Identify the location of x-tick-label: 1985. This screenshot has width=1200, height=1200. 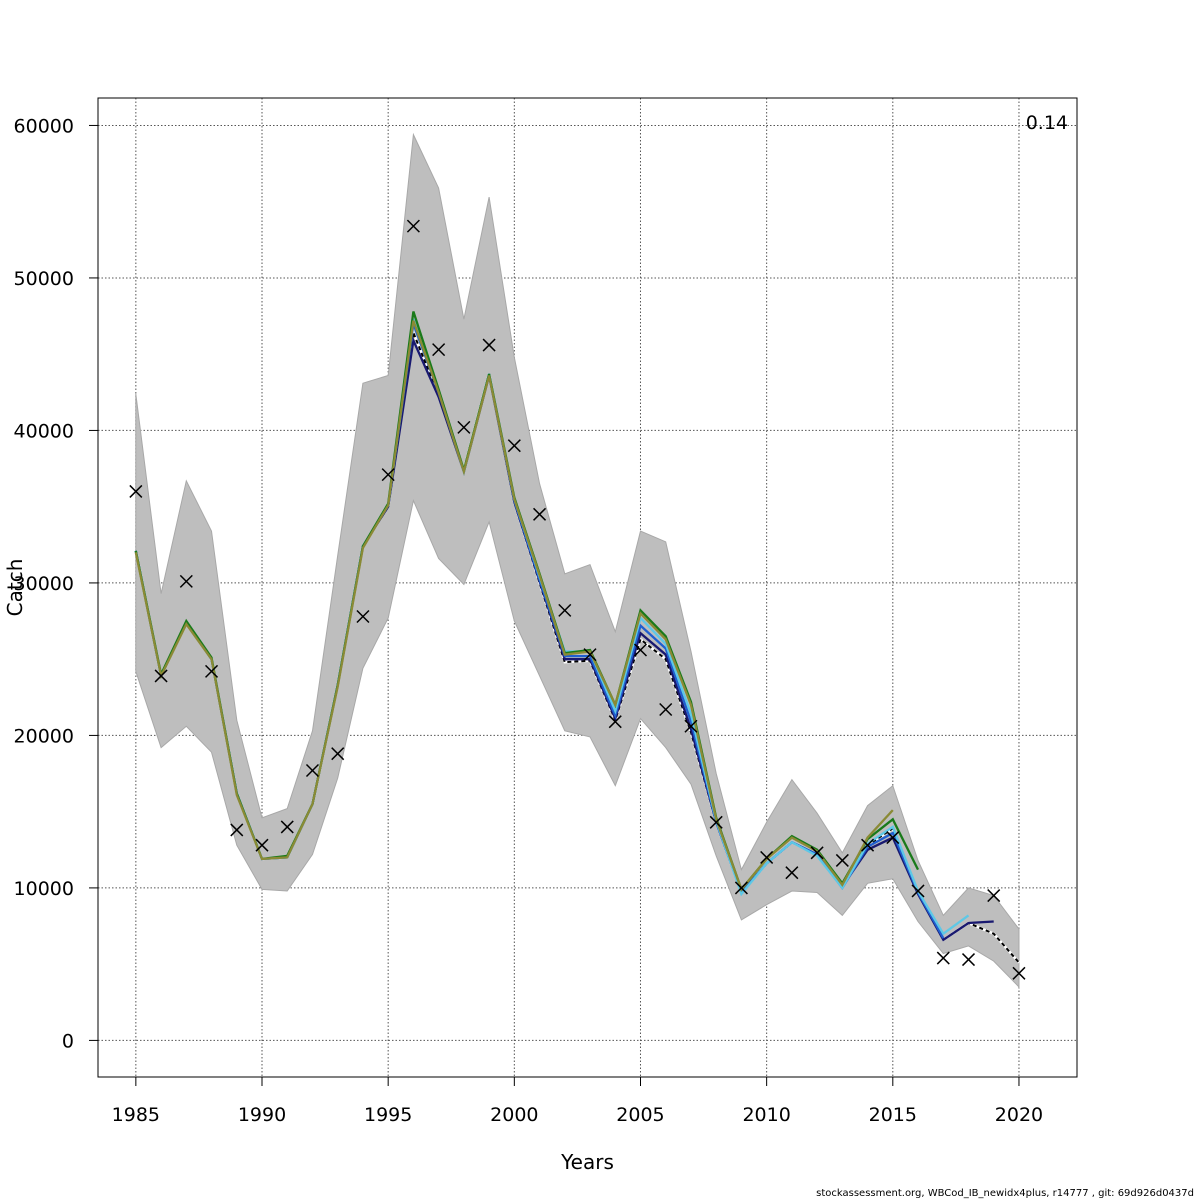
(136, 1115).